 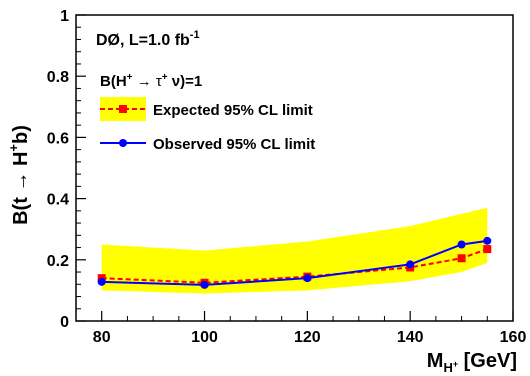 I want to click on assumption-label: B(H+ → τ+ ν)=1, so click(x=151, y=81).